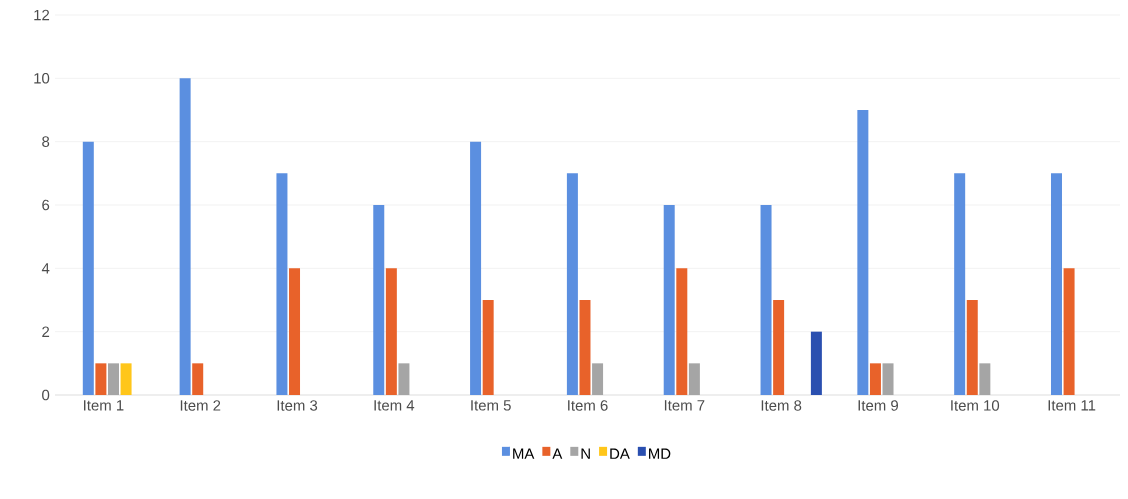 The height and width of the screenshot is (499, 1128). I want to click on x-tick-label: Item 5, so click(491, 405).